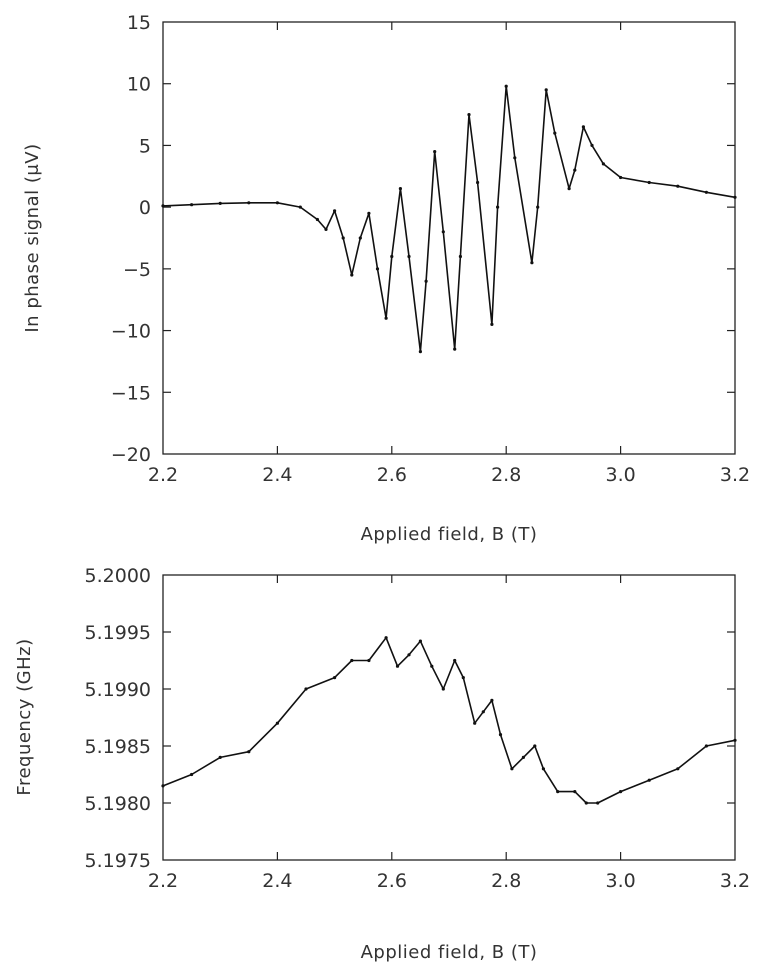 This screenshot has height=969, width=763. I want to click on y-tick-label: 5.1995, so click(118, 633).